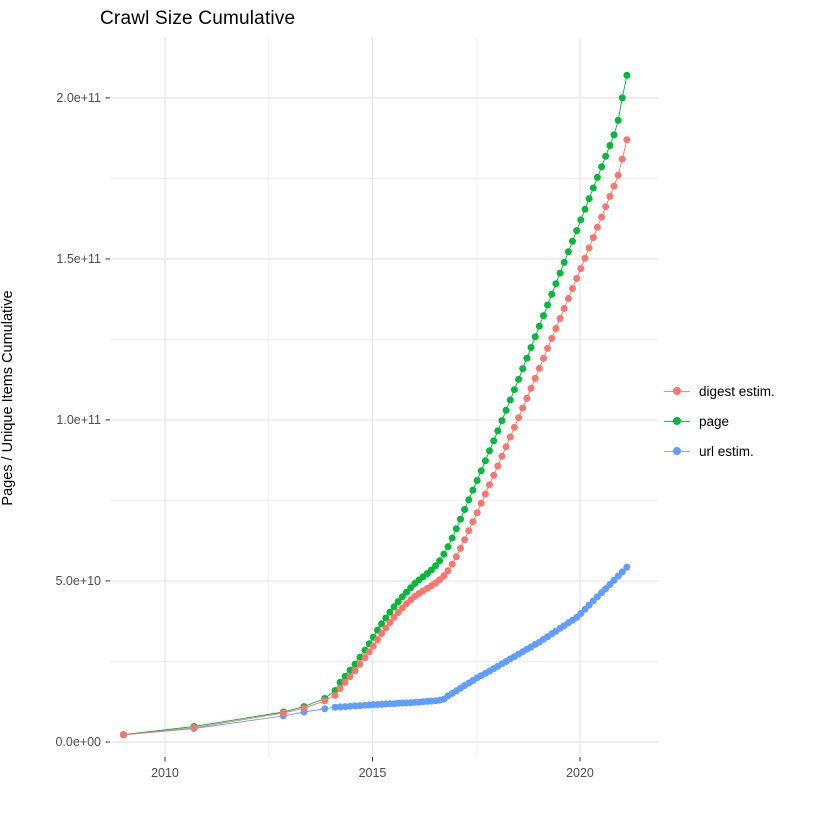 The height and width of the screenshot is (827, 826). What do you see at coordinates (719, 451) in the screenshot?
I see `legend-item-url-estim-: url estim.` at bounding box center [719, 451].